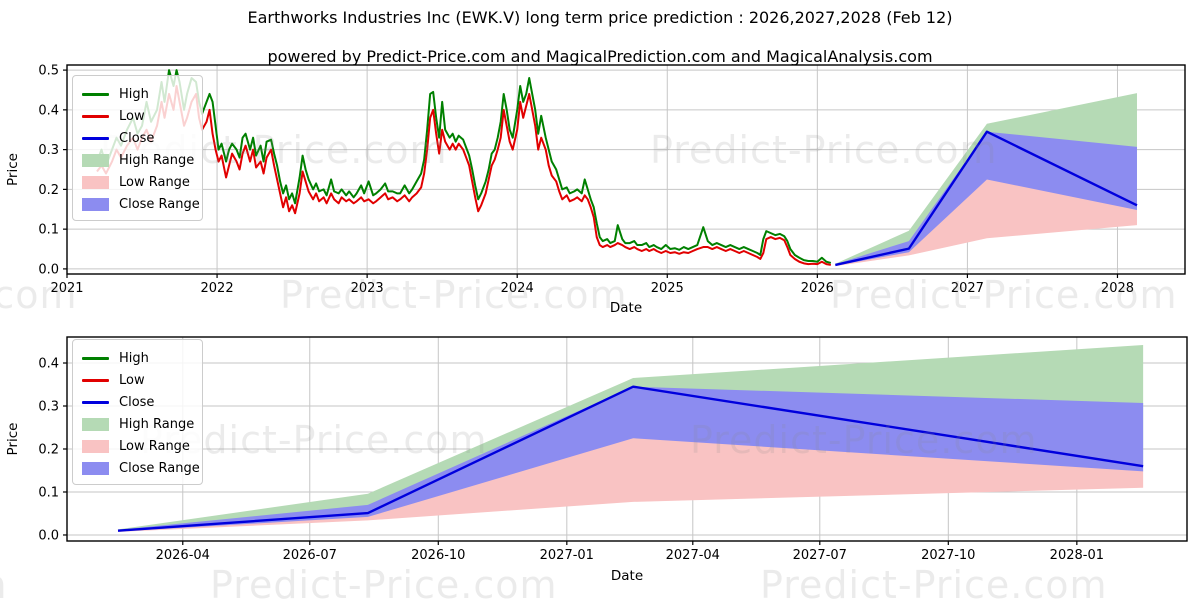  I want to click on close-forecast-line, so click(986, 198).